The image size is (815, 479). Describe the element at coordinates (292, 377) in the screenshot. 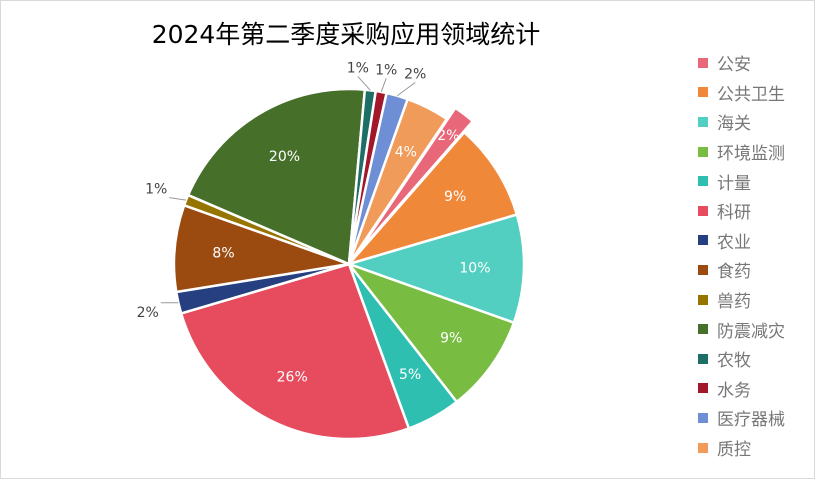

I see `data-label: 26%` at that location.